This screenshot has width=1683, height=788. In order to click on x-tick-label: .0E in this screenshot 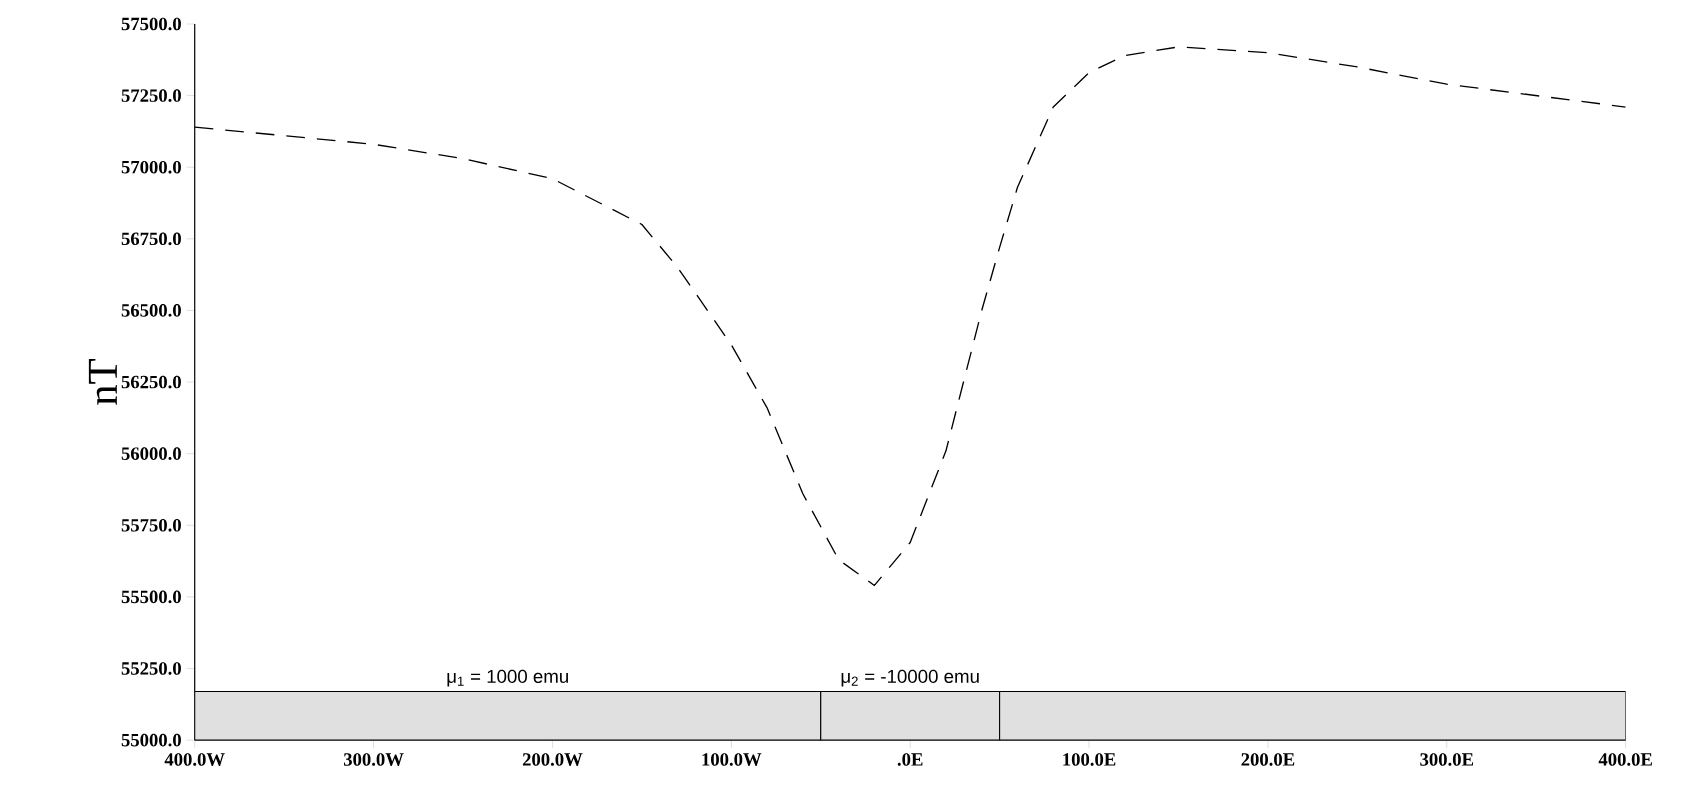, I will do `click(910, 759)`.